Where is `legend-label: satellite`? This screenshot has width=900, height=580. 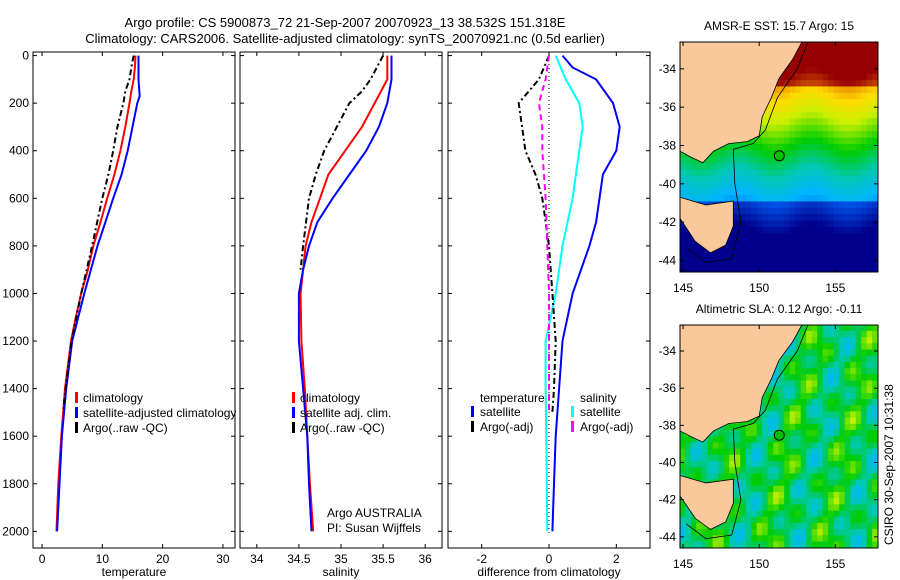
legend-label: satellite is located at coordinates (600, 412).